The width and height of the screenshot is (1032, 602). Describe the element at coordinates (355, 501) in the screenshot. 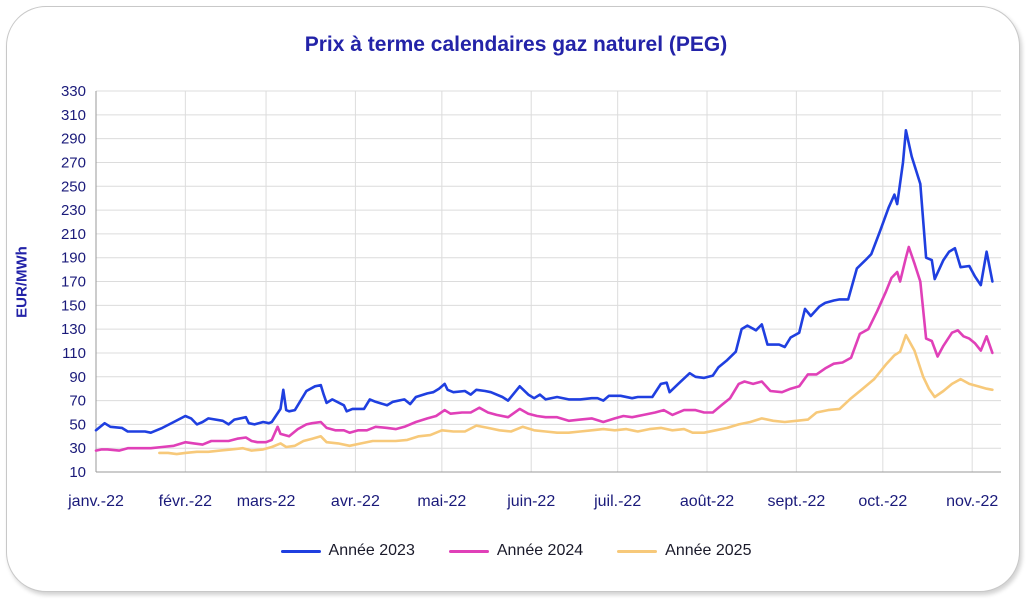

I see `x-tick-label: avr.-22` at that location.